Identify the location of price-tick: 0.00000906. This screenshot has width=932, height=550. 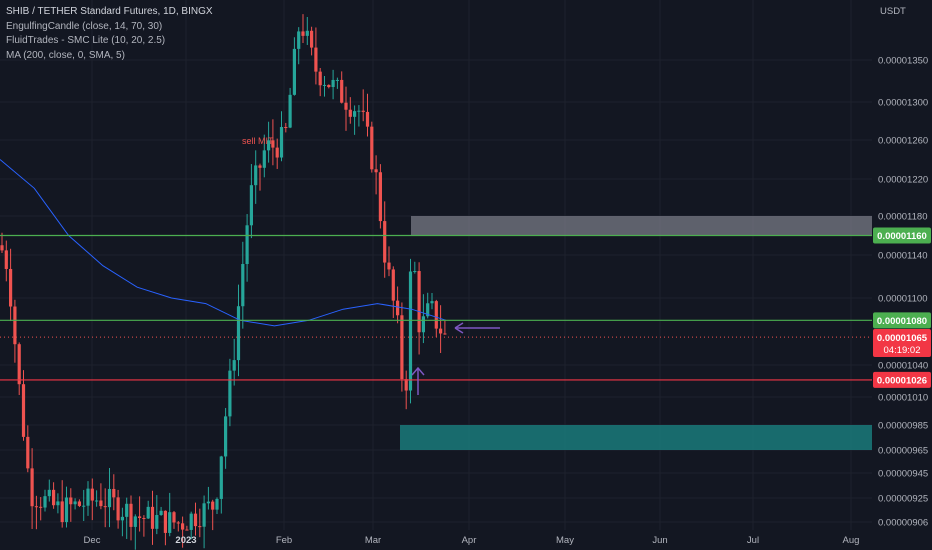
(903, 523).